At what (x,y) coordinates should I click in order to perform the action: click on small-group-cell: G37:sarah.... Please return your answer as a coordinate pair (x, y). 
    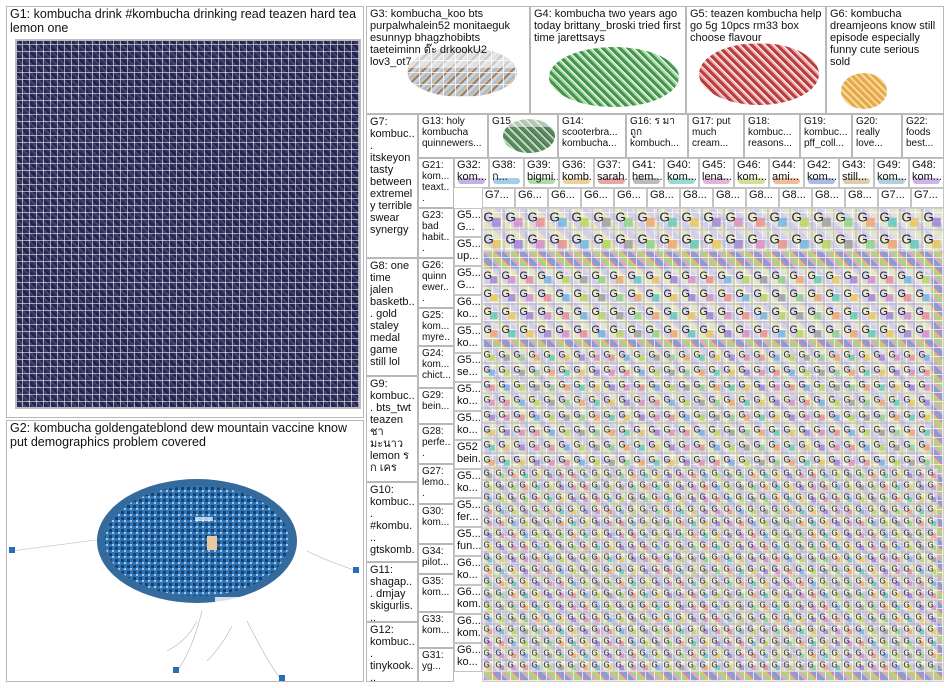
    Looking at the image, I should click on (611, 173).